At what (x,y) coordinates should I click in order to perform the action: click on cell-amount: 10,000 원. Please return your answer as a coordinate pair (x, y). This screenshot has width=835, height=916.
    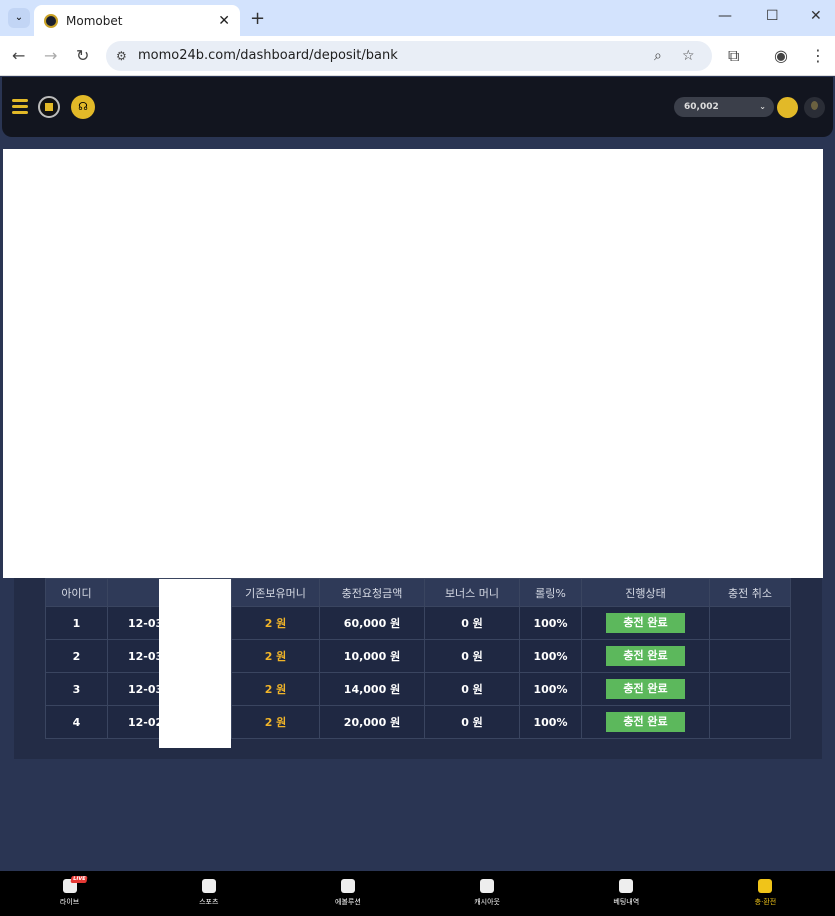
    Looking at the image, I should click on (372, 656).